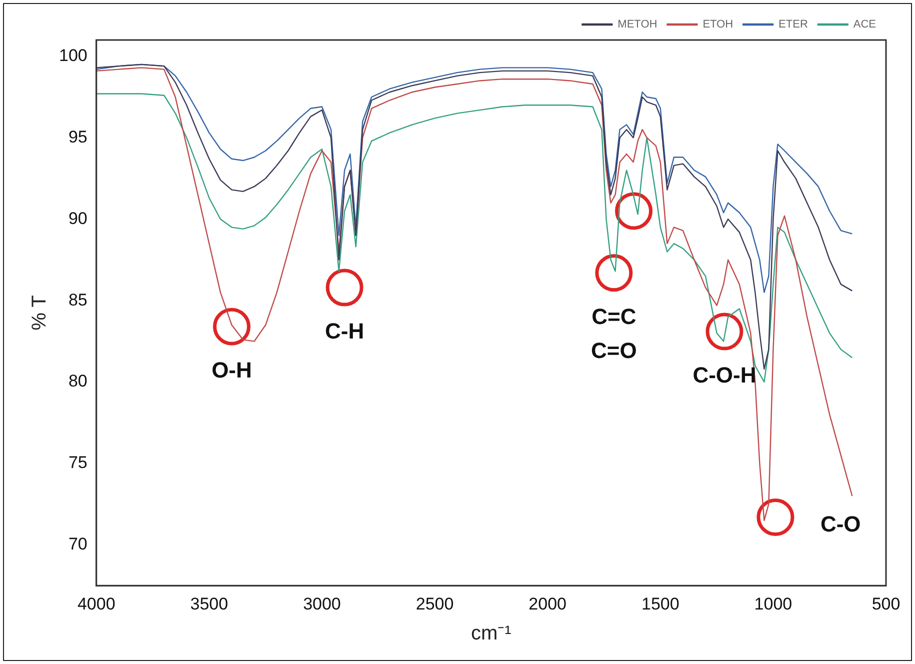 Image resolution: width=915 pixels, height=664 pixels. Describe the element at coordinates (73, 55) in the screenshot. I see `y-tick-label: 100` at that location.